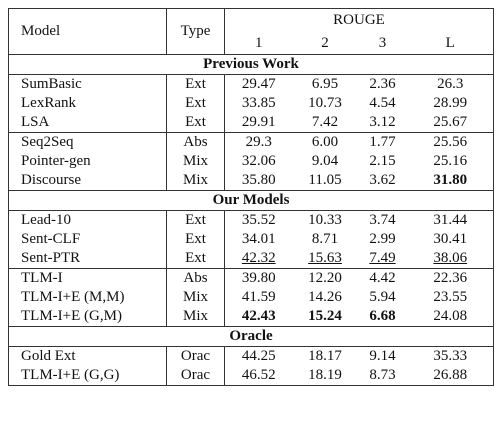 Image resolution: width=501 pixels, height=433 pixels. What do you see at coordinates (382, 297) in the screenshot?
I see `score-cell: 5.94` at bounding box center [382, 297].